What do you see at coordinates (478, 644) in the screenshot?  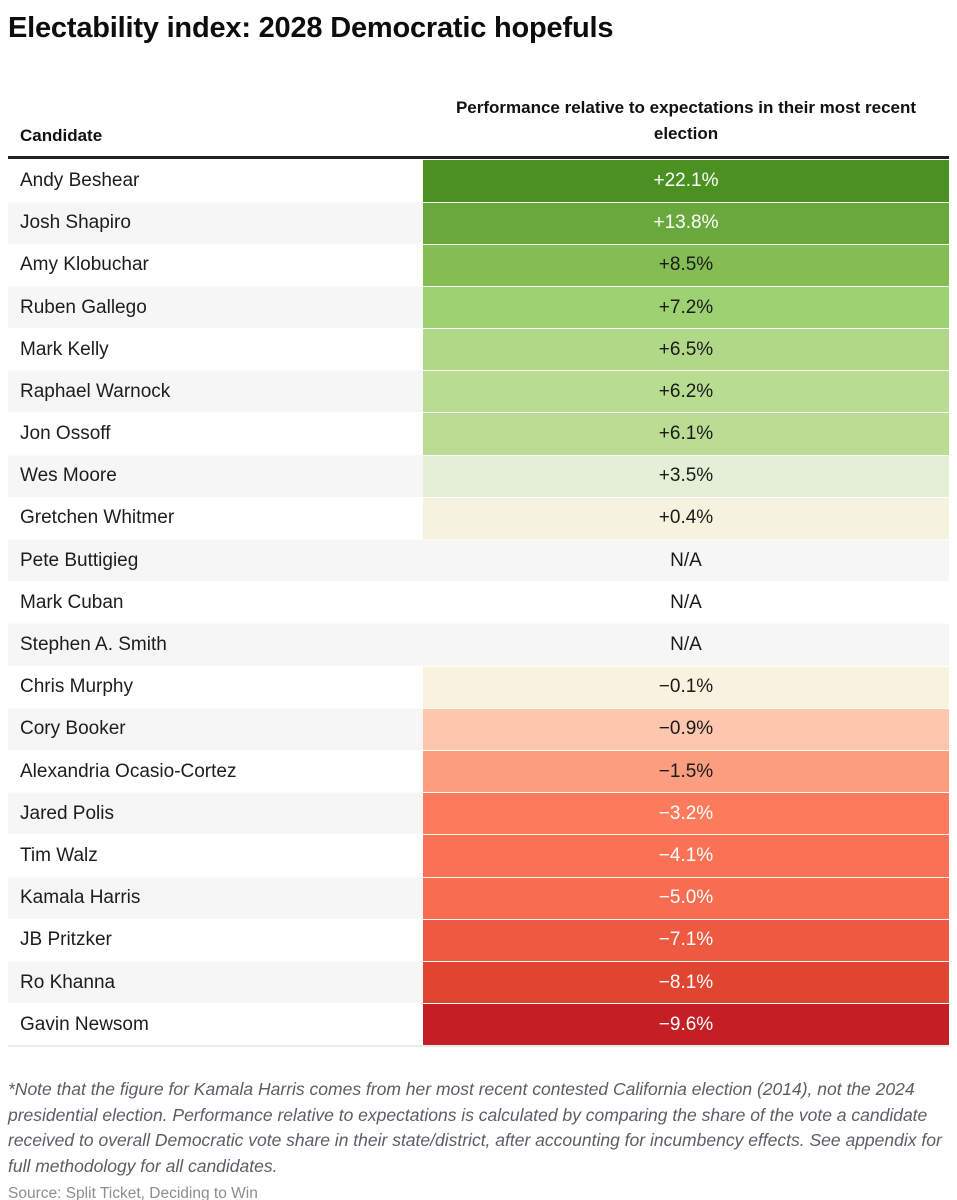 I see `table-row: Stephen A. Smith N/A` at bounding box center [478, 644].